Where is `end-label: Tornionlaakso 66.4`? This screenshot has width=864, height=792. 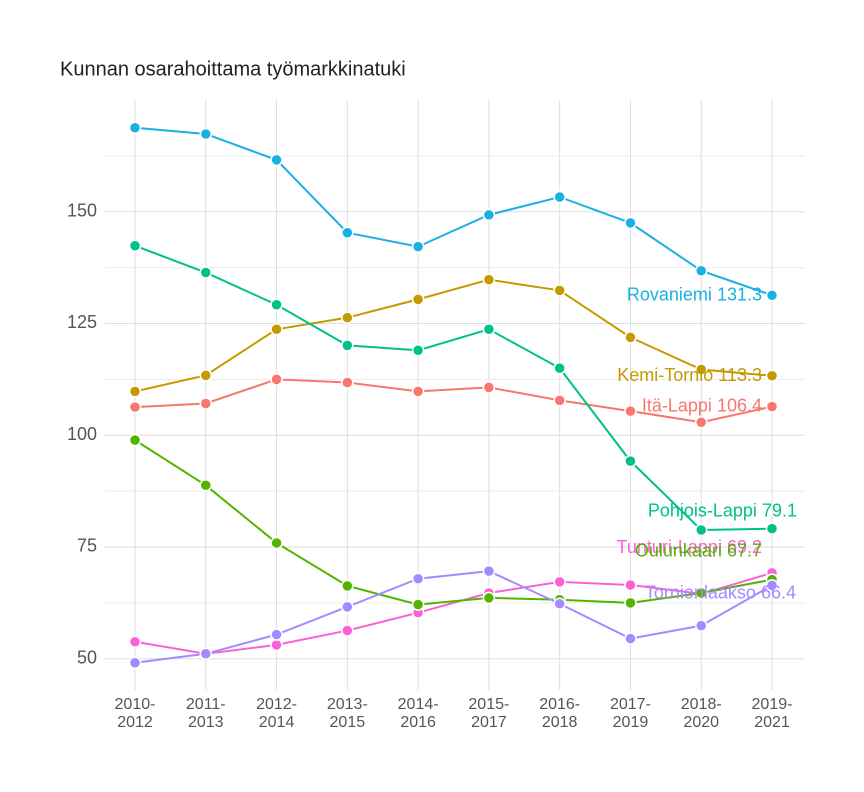
end-label: Tornionlaakso 66.4 is located at coordinates (720, 592).